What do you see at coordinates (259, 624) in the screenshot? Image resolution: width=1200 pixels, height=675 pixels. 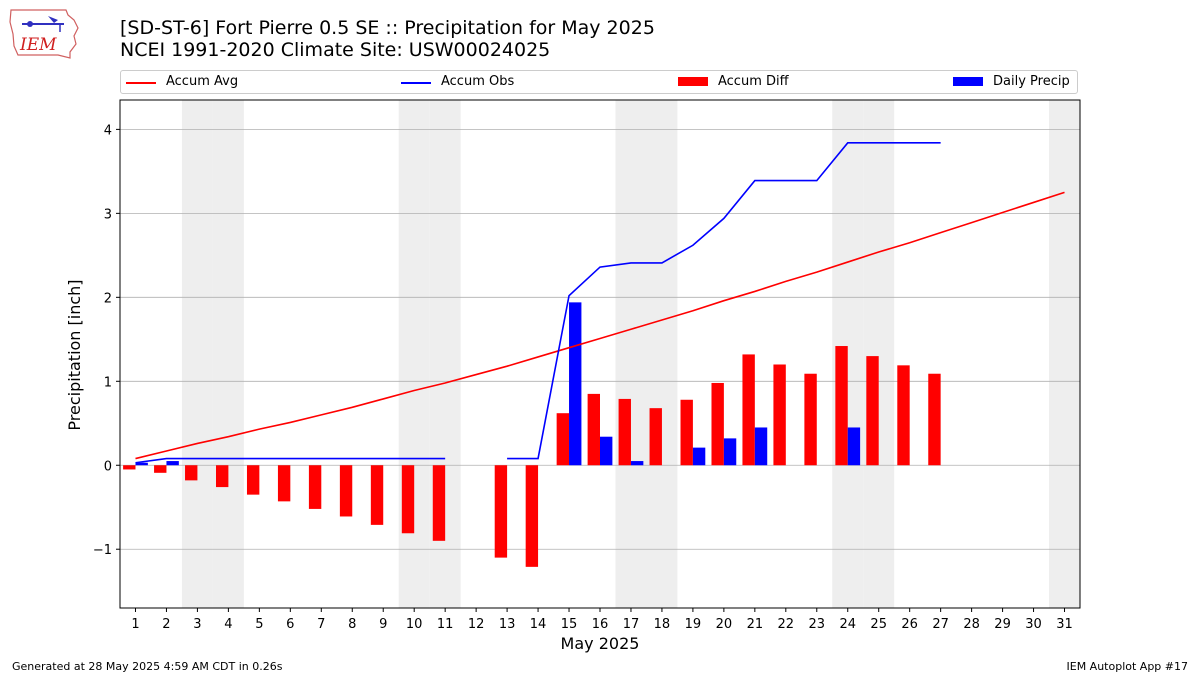 I see `x-tick-label-5: 5` at bounding box center [259, 624].